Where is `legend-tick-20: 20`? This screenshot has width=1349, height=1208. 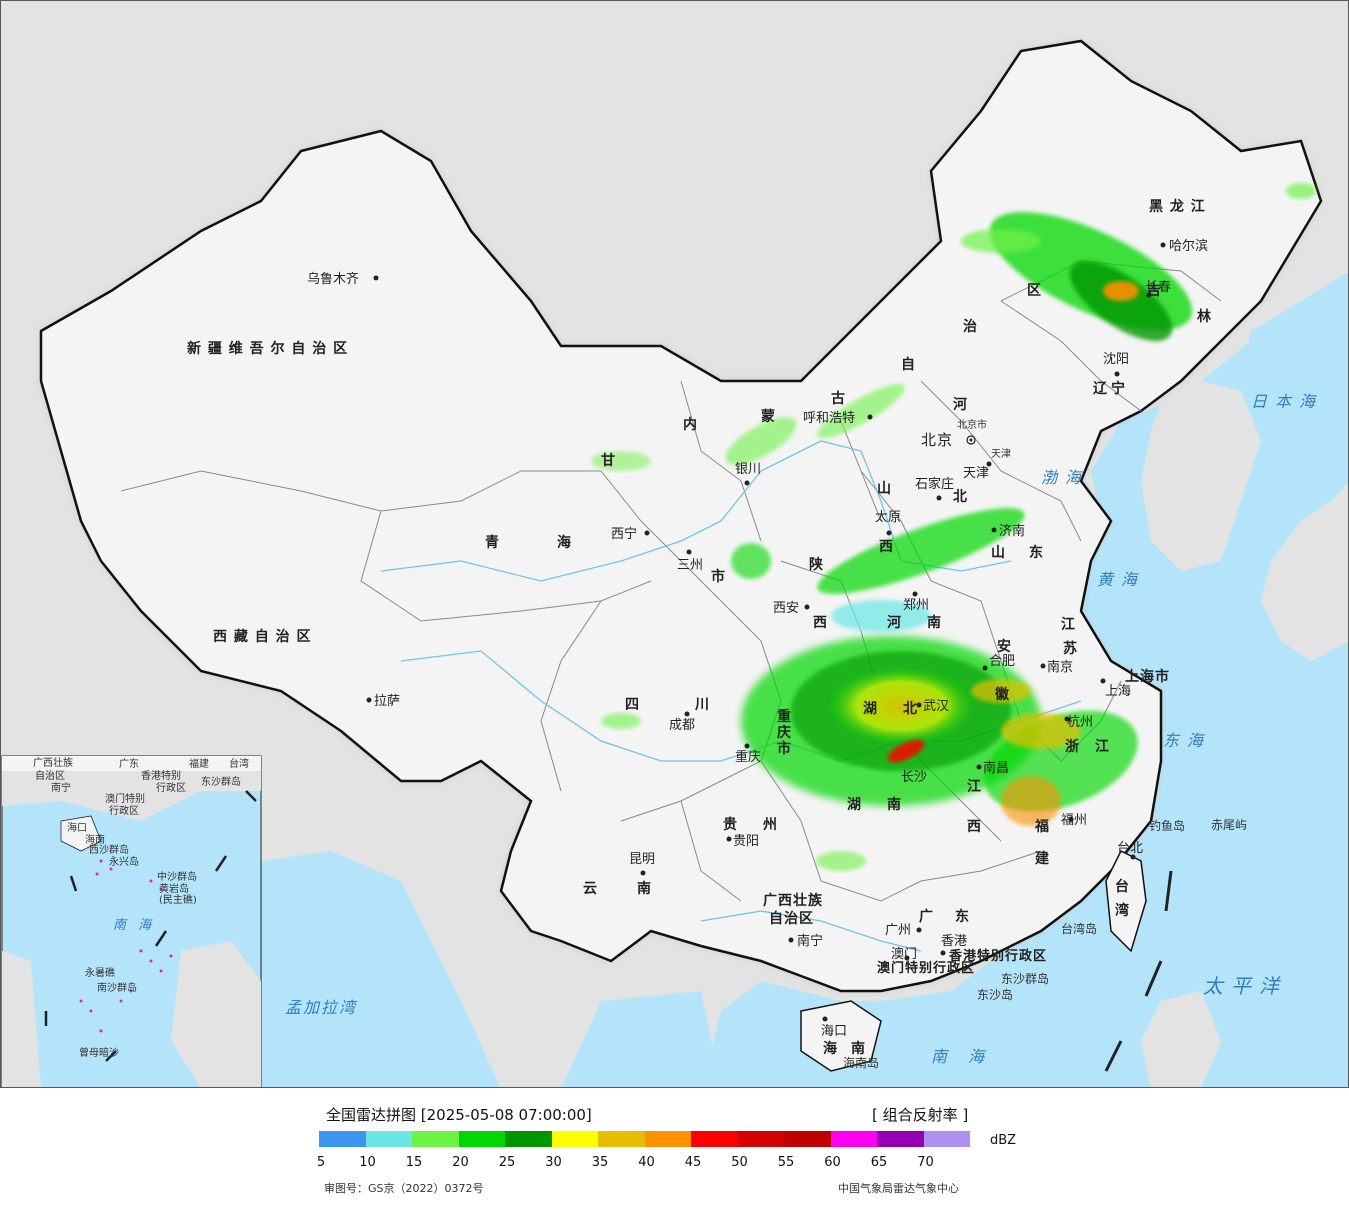
legend-tick-20: 20 is located at coordinates (460, 1162).